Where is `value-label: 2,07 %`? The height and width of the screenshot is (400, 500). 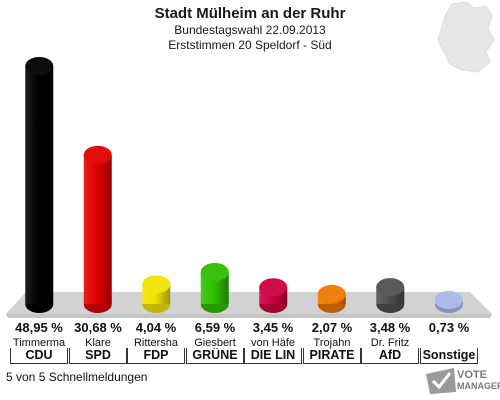
value-label: 2,07 % is located at coordinates (332, 327).